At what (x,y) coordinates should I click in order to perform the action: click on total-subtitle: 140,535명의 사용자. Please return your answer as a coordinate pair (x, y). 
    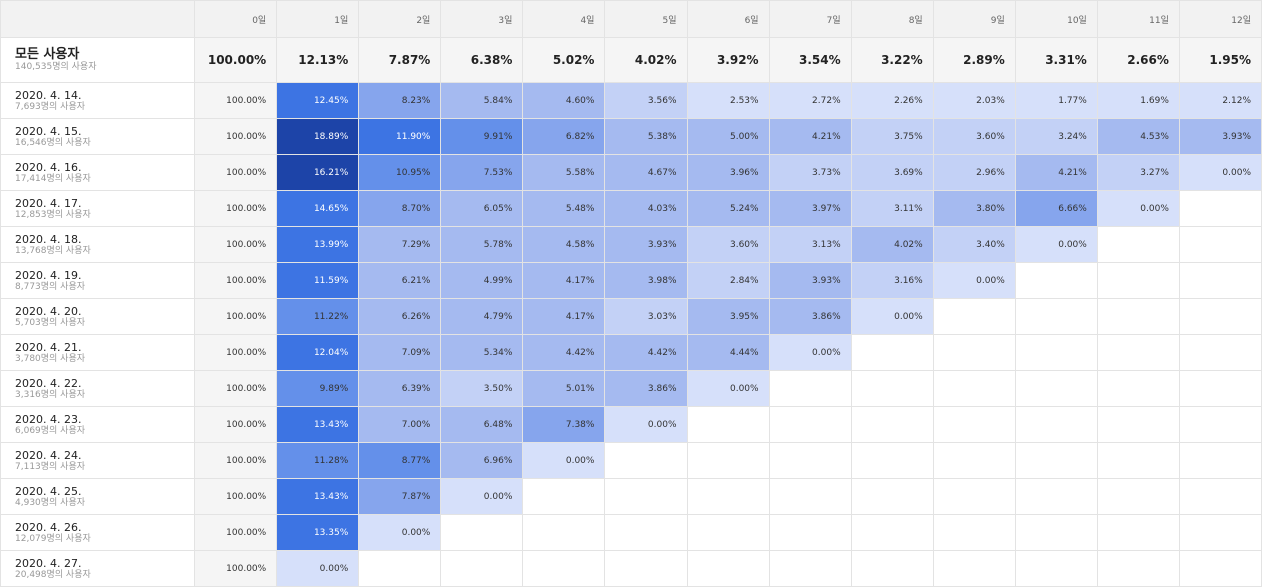
    Looking at the image, I should click on (56, 67).